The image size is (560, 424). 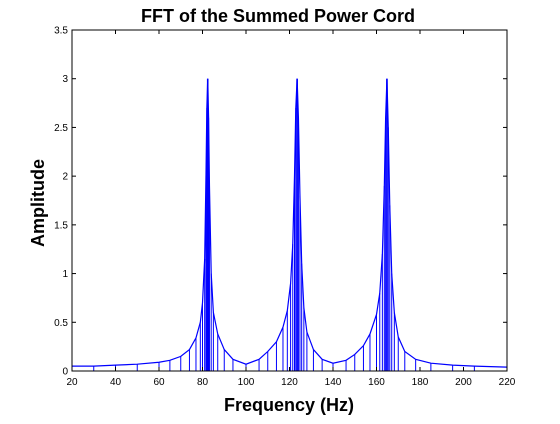 I want to click on x-tick-label: 120, so click(x=289, y=382).